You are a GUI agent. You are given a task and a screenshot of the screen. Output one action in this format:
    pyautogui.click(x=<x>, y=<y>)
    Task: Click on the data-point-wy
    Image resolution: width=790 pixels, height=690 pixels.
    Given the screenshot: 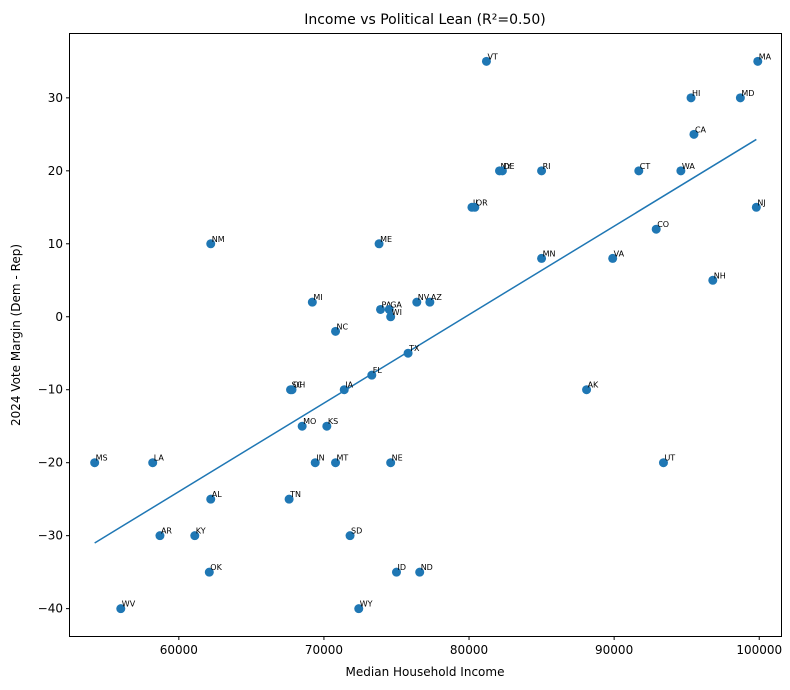 What is the action you would take?
    pyautogui.click(x=359, y=609)
    